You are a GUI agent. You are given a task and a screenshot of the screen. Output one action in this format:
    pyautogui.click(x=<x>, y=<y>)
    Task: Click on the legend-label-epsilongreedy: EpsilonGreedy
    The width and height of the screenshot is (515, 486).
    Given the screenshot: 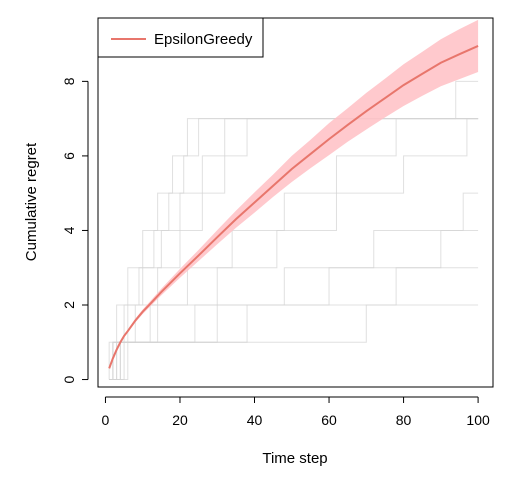 What is the action you would take?
    pyautogui.click(x=203, y=39)
    